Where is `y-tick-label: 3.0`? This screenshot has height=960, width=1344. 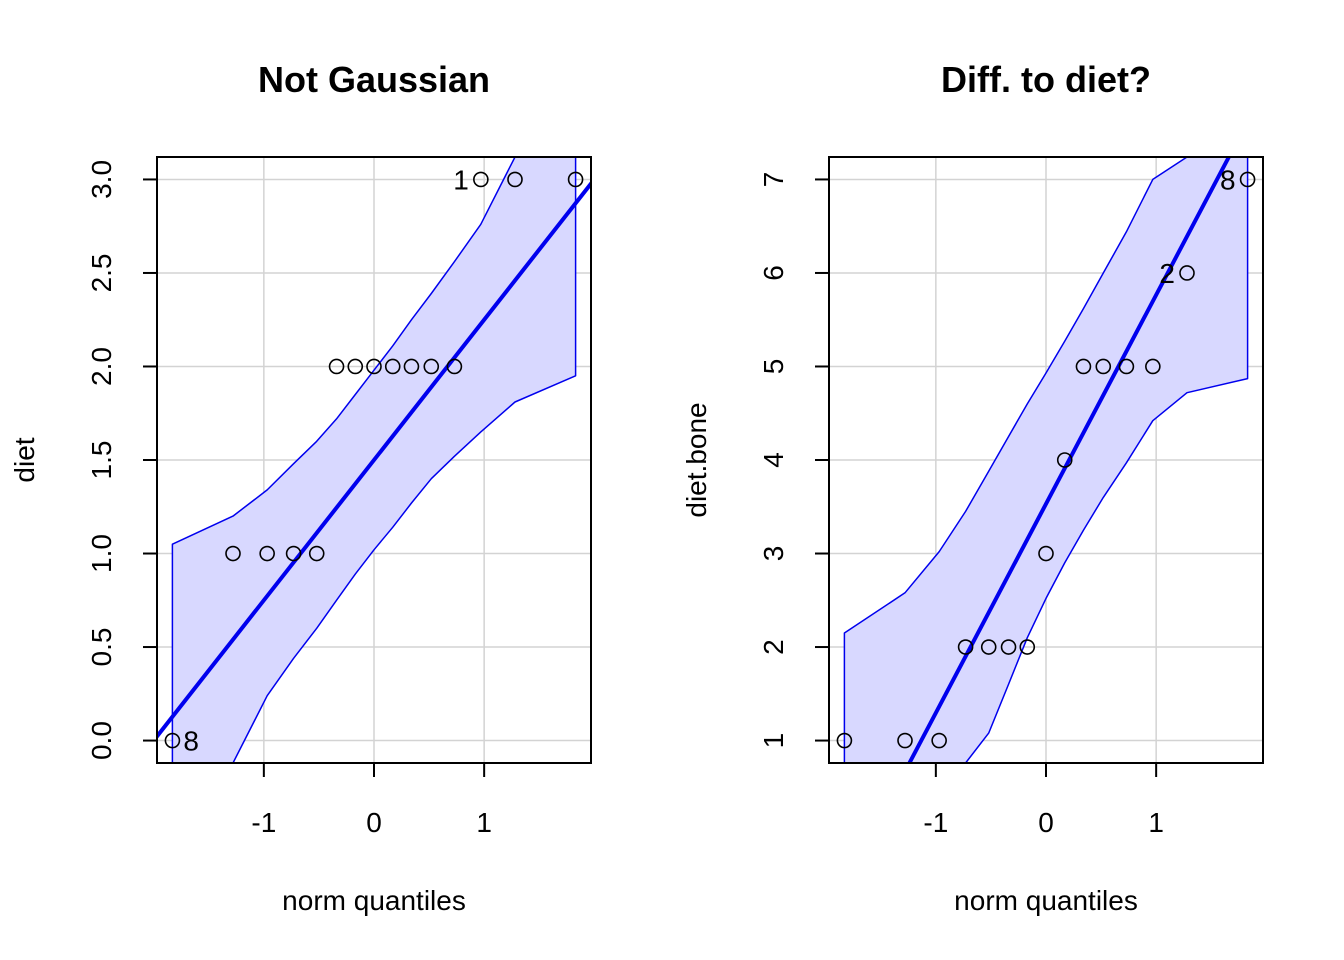
y-tick-label: 3.0 is located at coordinates (101, 179).